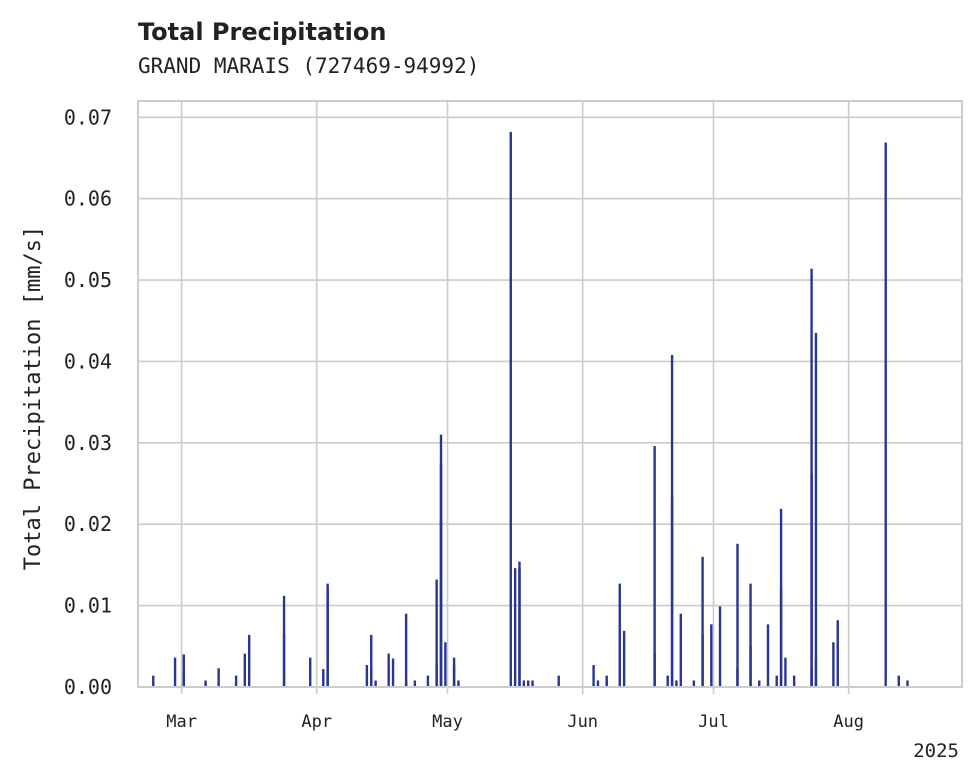 The width and height of the screenshot is (980, 783). Describe the element at coordinates (88, 443) in the screenshot. I see `y-tick-label: 0.03` at that location.